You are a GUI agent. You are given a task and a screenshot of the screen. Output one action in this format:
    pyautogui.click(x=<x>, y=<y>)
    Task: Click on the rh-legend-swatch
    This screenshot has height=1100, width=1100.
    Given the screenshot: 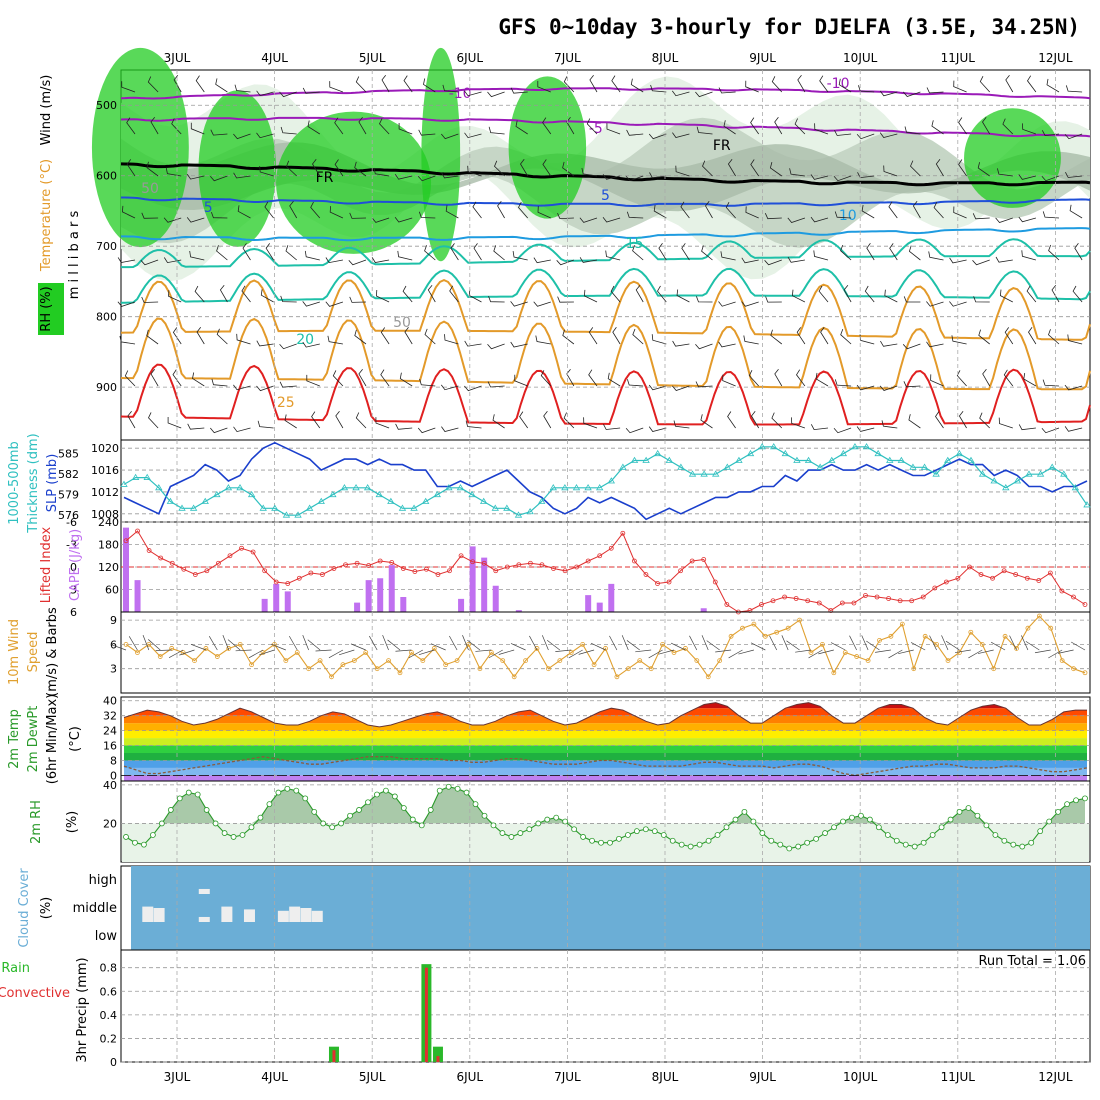 What is the action you would take?
    pyautogui.click(x=51, y=309)
    